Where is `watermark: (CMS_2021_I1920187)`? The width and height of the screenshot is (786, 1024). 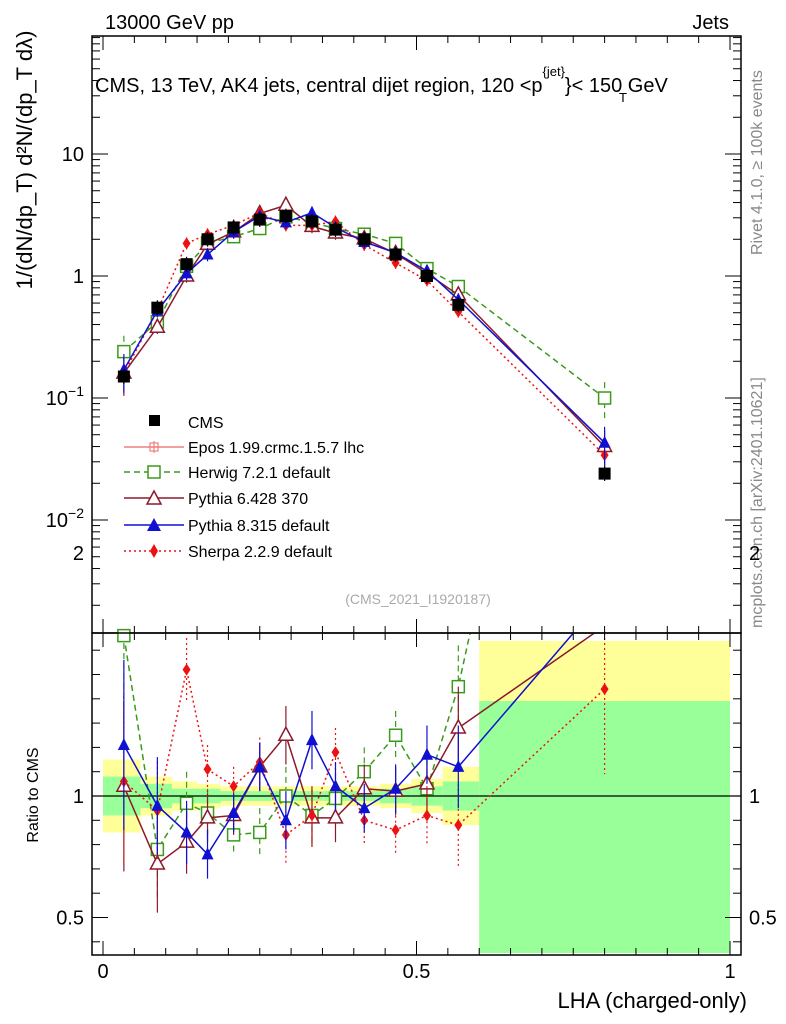 watermark: (CMS_2021_I1920187) is located at coordinates (418, 599).